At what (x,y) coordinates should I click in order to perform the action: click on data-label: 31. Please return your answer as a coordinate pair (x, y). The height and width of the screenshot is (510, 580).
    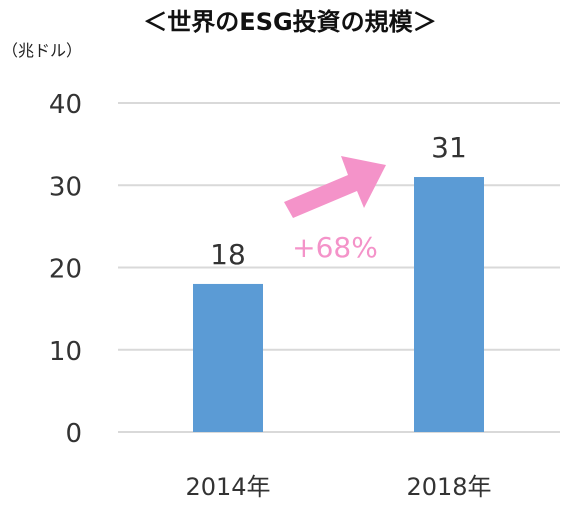
    Looking at the image, I should click on (449, 147).